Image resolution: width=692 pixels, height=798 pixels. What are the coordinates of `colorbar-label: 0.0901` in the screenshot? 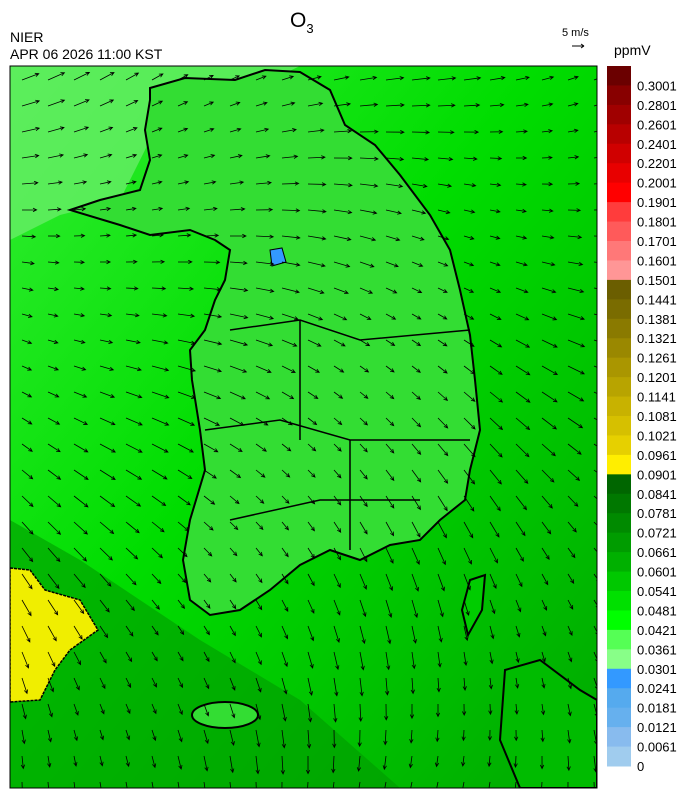 It's located at (657, 474).